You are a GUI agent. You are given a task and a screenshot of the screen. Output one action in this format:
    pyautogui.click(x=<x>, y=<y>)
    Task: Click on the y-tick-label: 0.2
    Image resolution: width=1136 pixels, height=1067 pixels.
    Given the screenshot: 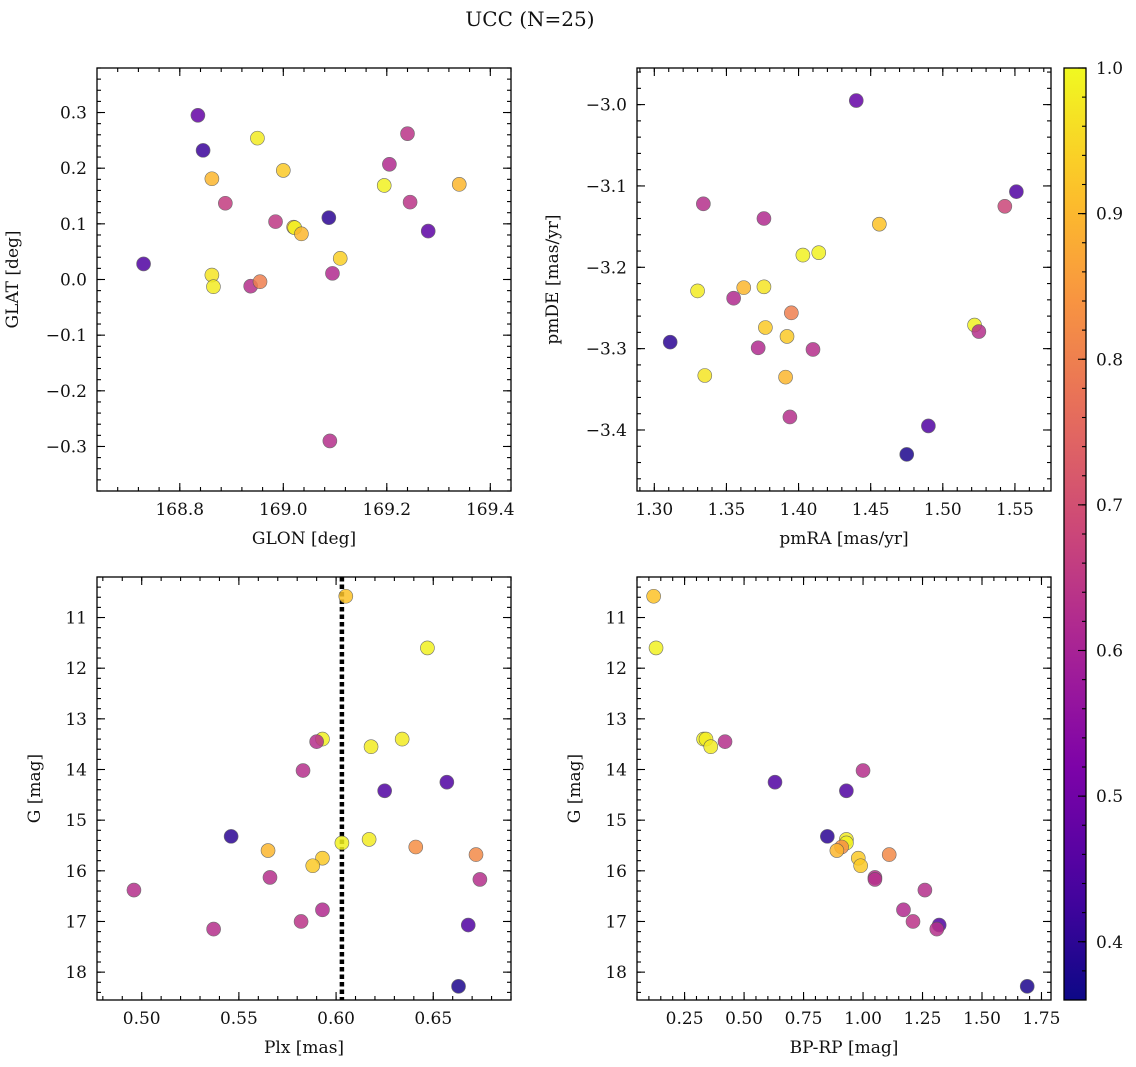 What is the action you would take?
    pyautogui.click(x=73, y=169)
    